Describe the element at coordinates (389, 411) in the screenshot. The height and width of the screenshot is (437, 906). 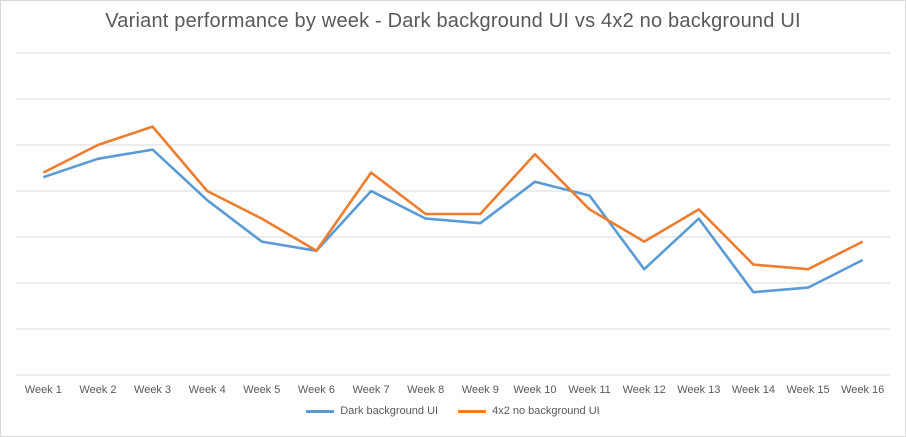
I see `legend-label-dark-background-ui: Dark background UI` at that location.